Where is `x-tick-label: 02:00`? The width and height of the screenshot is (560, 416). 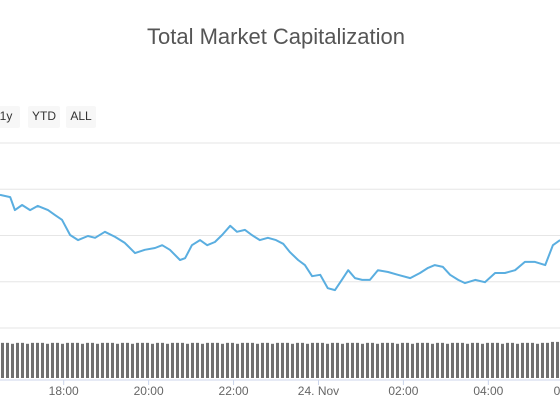
x-tick-label: 02:00 is located at coordinates (403, 391).